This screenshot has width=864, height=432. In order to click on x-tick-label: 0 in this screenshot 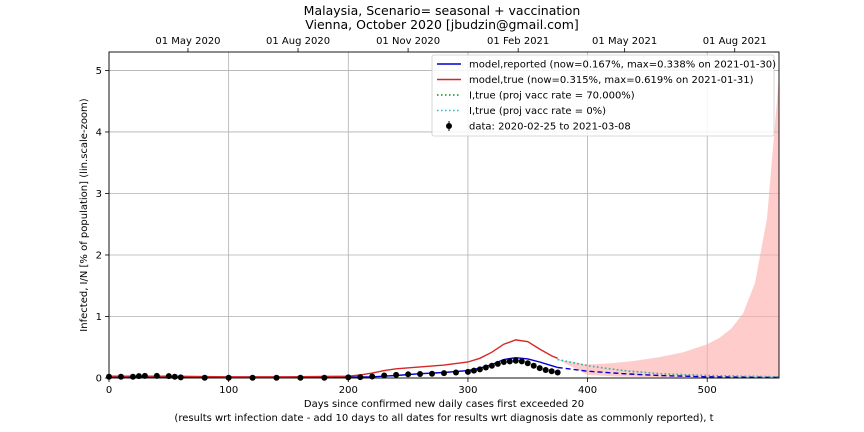, I will do `click(109, 390)`.